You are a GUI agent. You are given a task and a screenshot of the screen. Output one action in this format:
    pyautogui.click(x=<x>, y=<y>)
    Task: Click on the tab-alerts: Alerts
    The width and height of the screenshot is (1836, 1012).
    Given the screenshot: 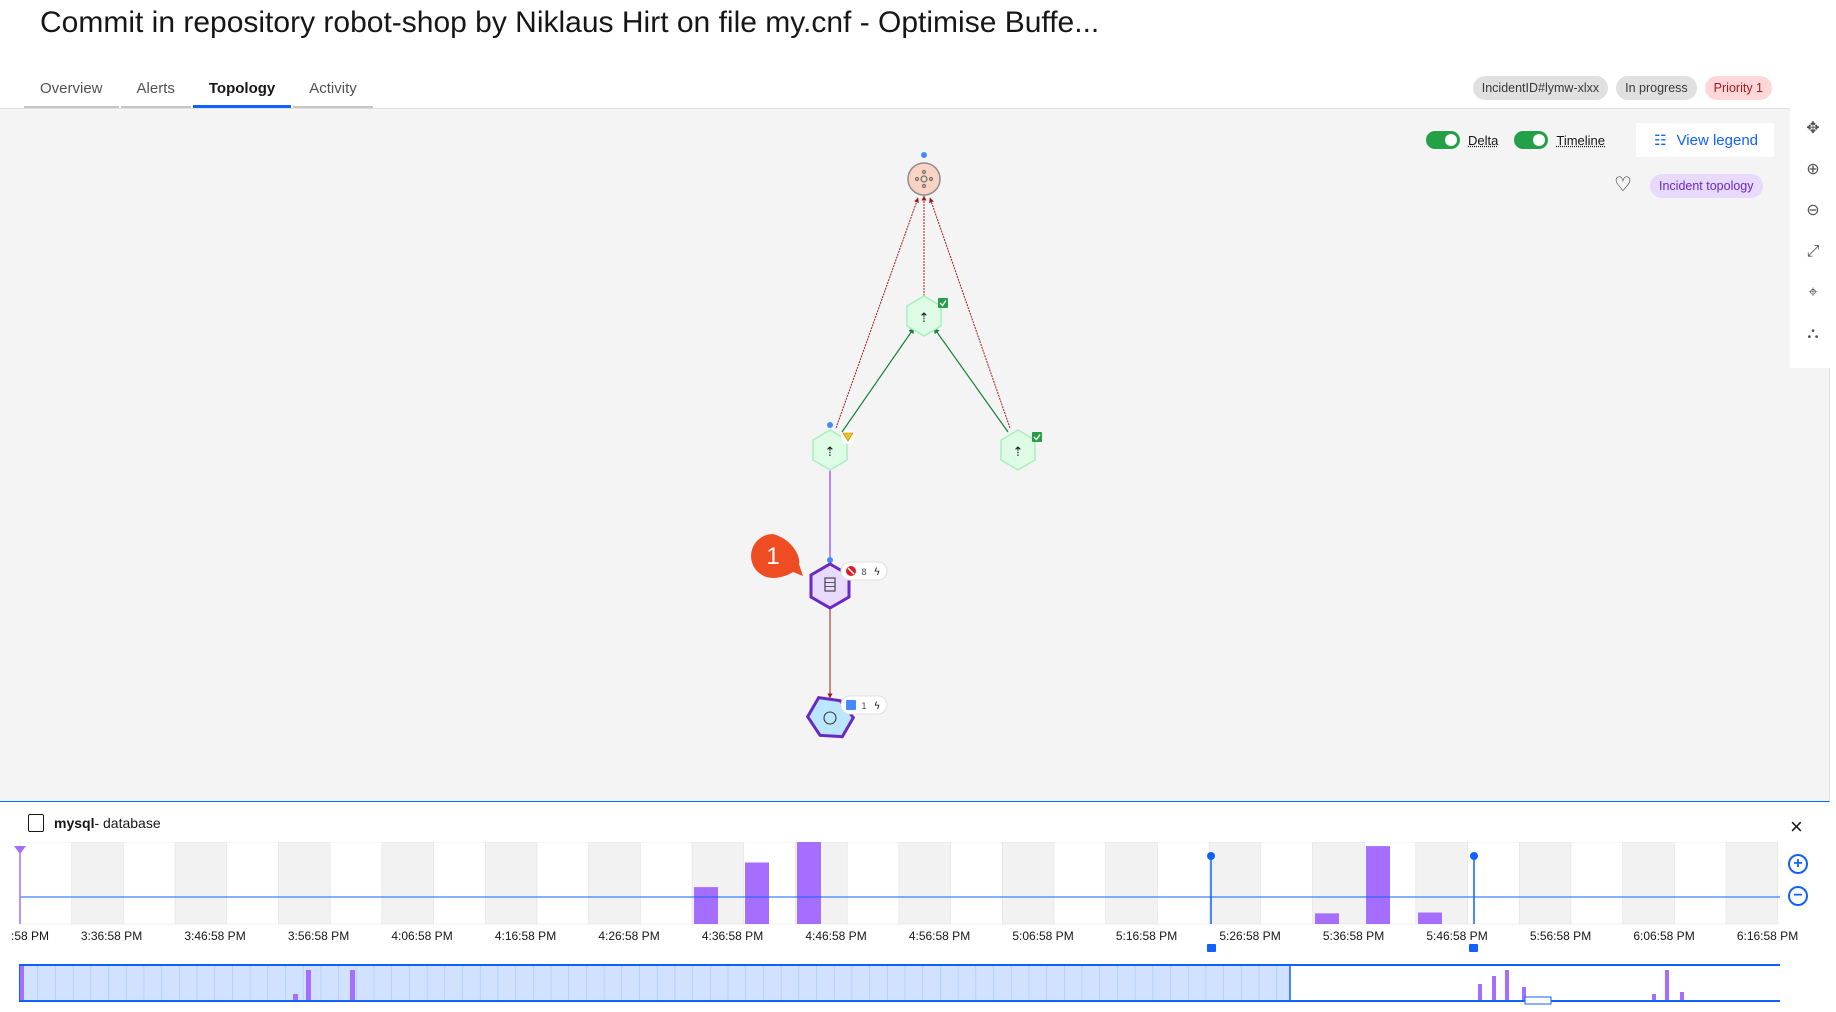 What is the action you would take?
    pyautogui.click(x=155, y=90)
    